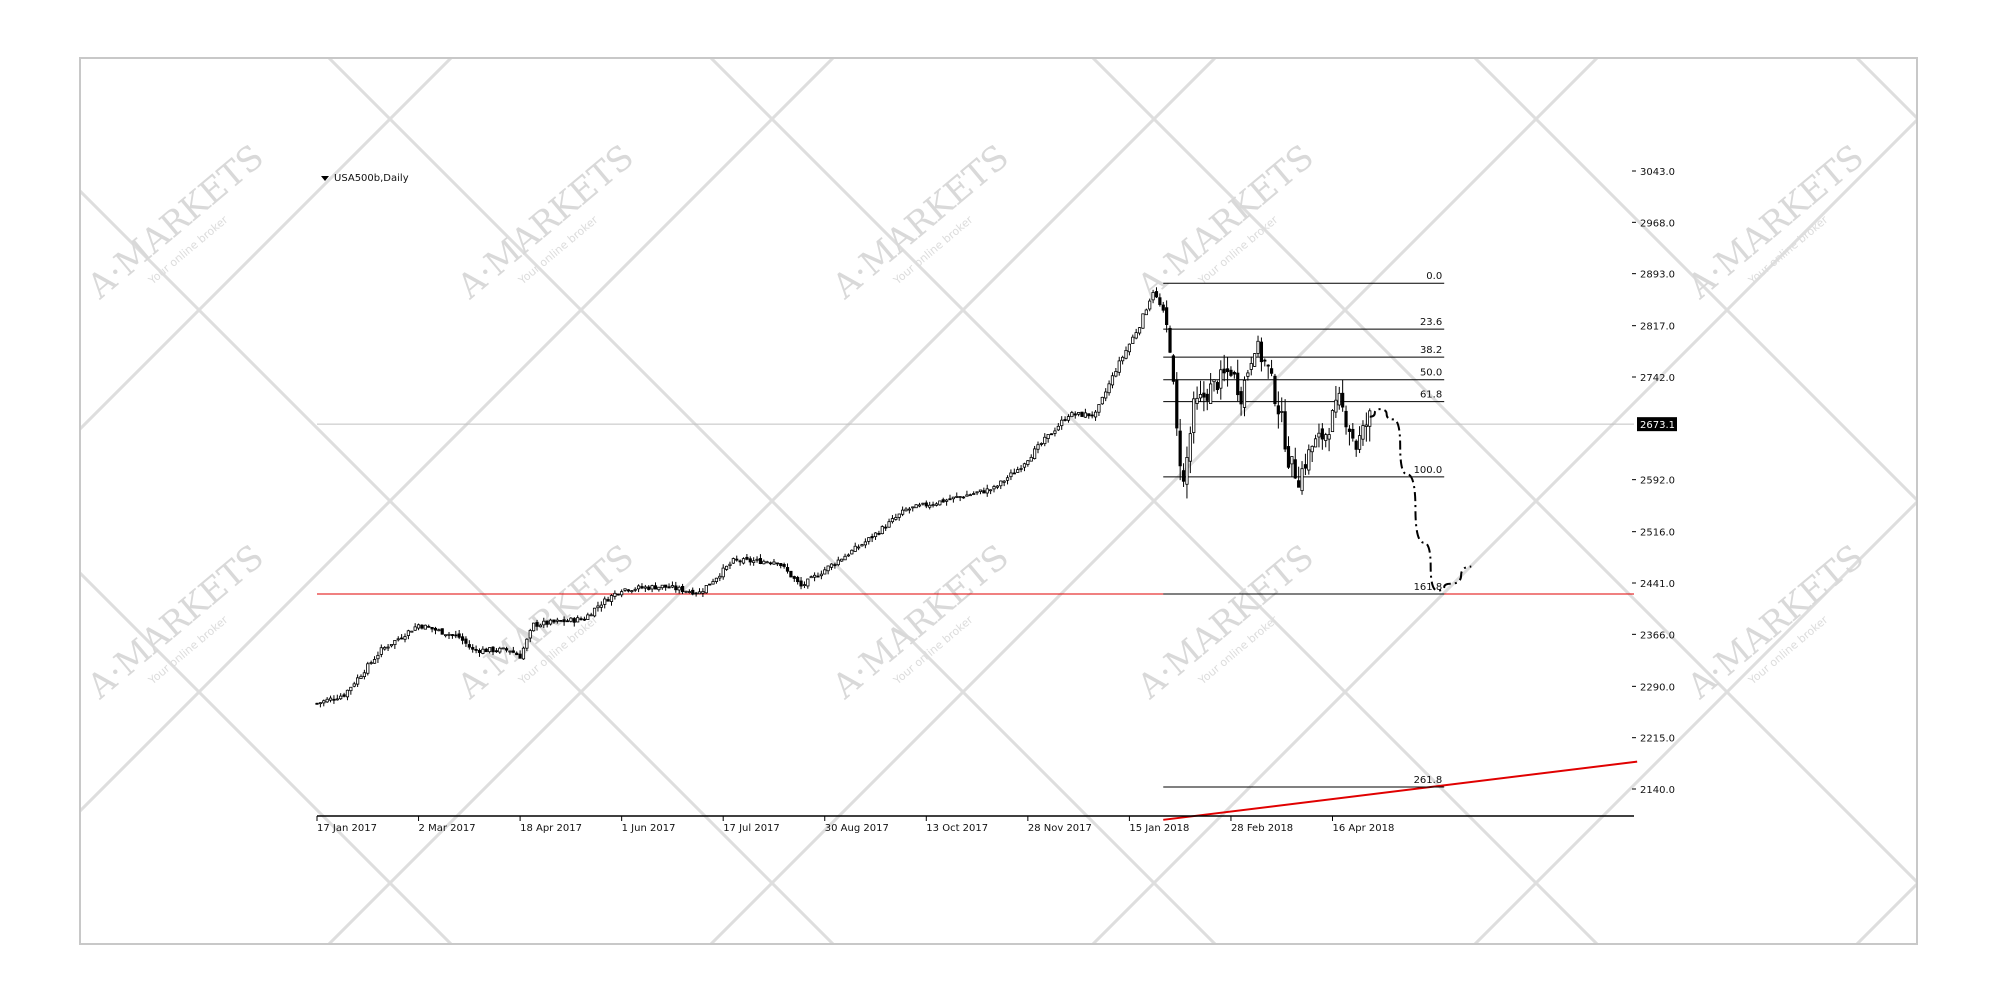 This screenshot has width=1997, height=1005. What do you see at coordinates (1431, 395) in the screenshot?
I see `fib-level-label: 61.8` at bounding box center [1431, 395].